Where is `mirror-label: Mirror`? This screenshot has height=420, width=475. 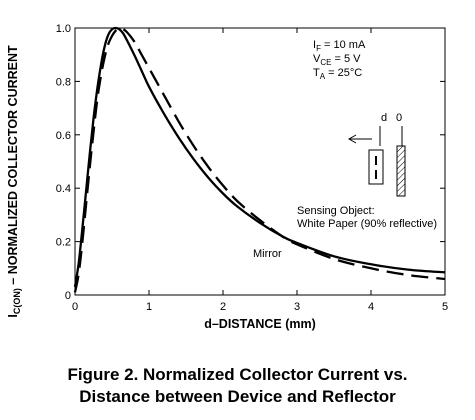
mirror-label: Mirror is located at coordinates (267, 254).